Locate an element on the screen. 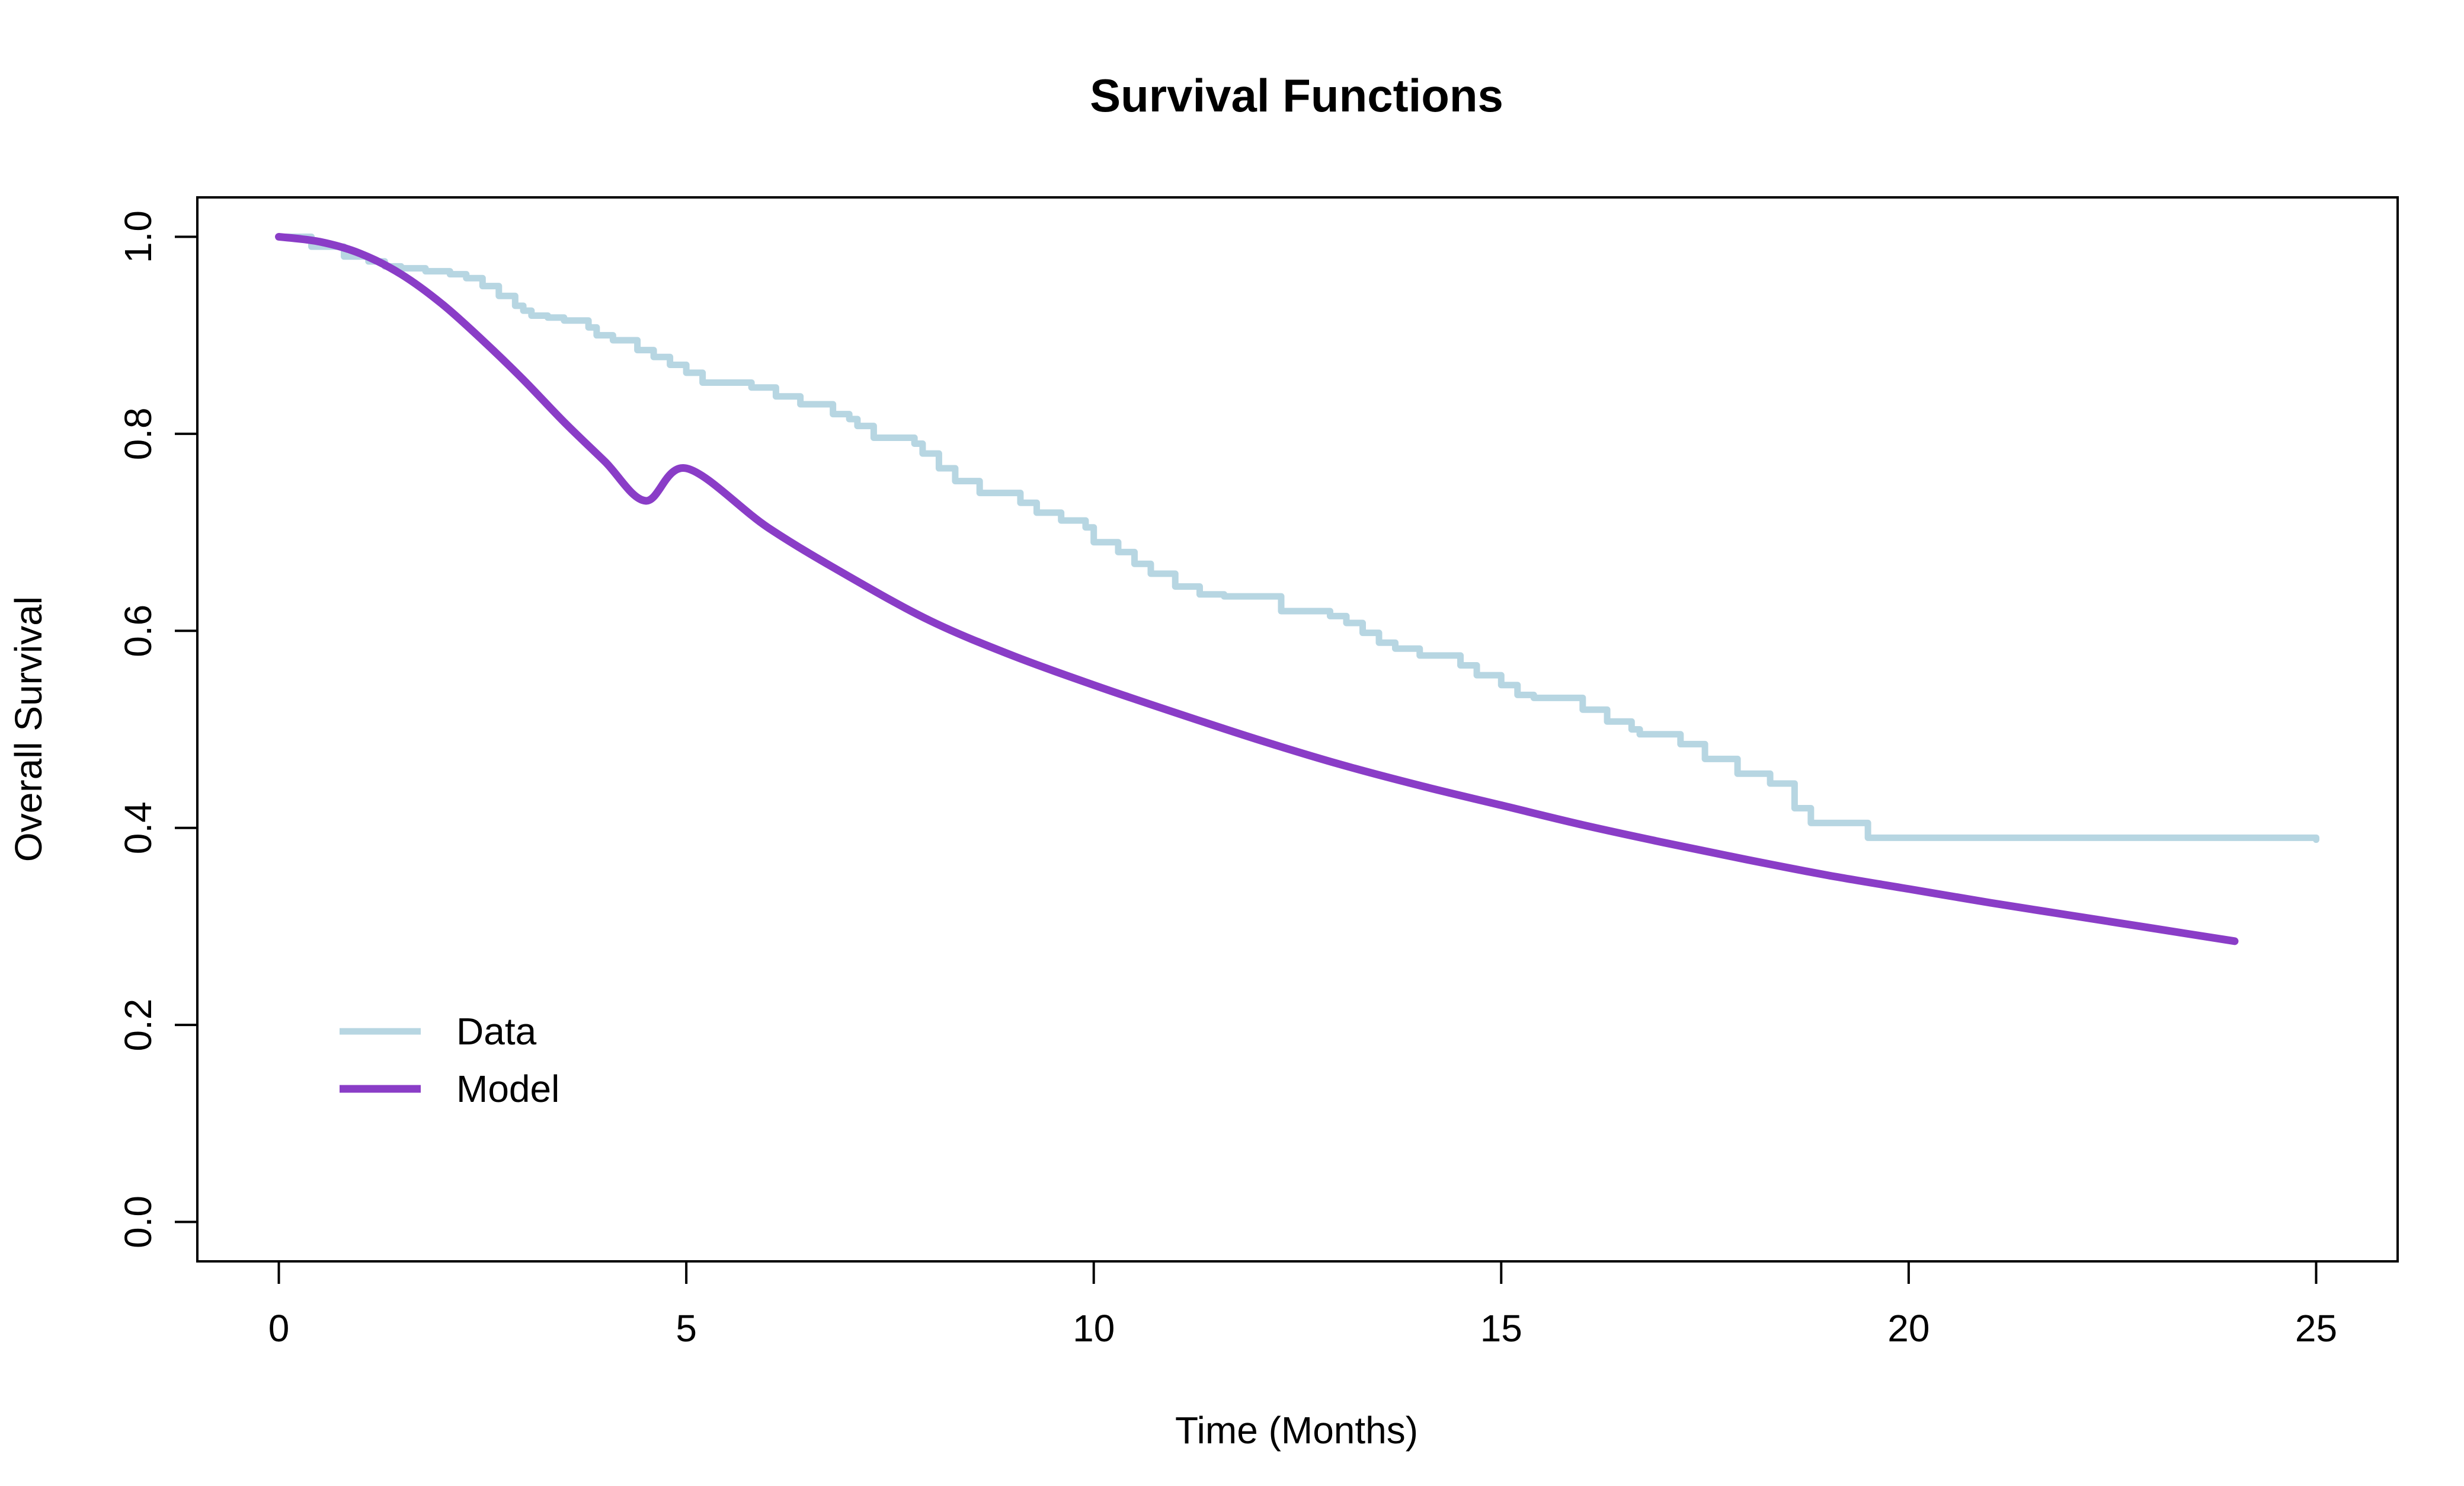 This screenshot has width=2464, height=1486. chart-title: Survival Functions is located at coordinates (1296, 95).